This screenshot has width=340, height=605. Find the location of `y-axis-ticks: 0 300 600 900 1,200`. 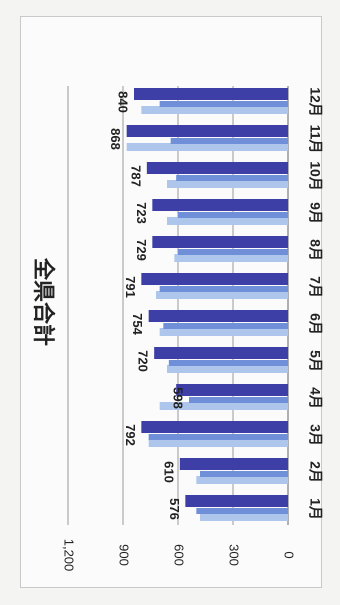

y-axis-ticks: 0 300 600 900 1,200 is located at coordinates (179, 555).